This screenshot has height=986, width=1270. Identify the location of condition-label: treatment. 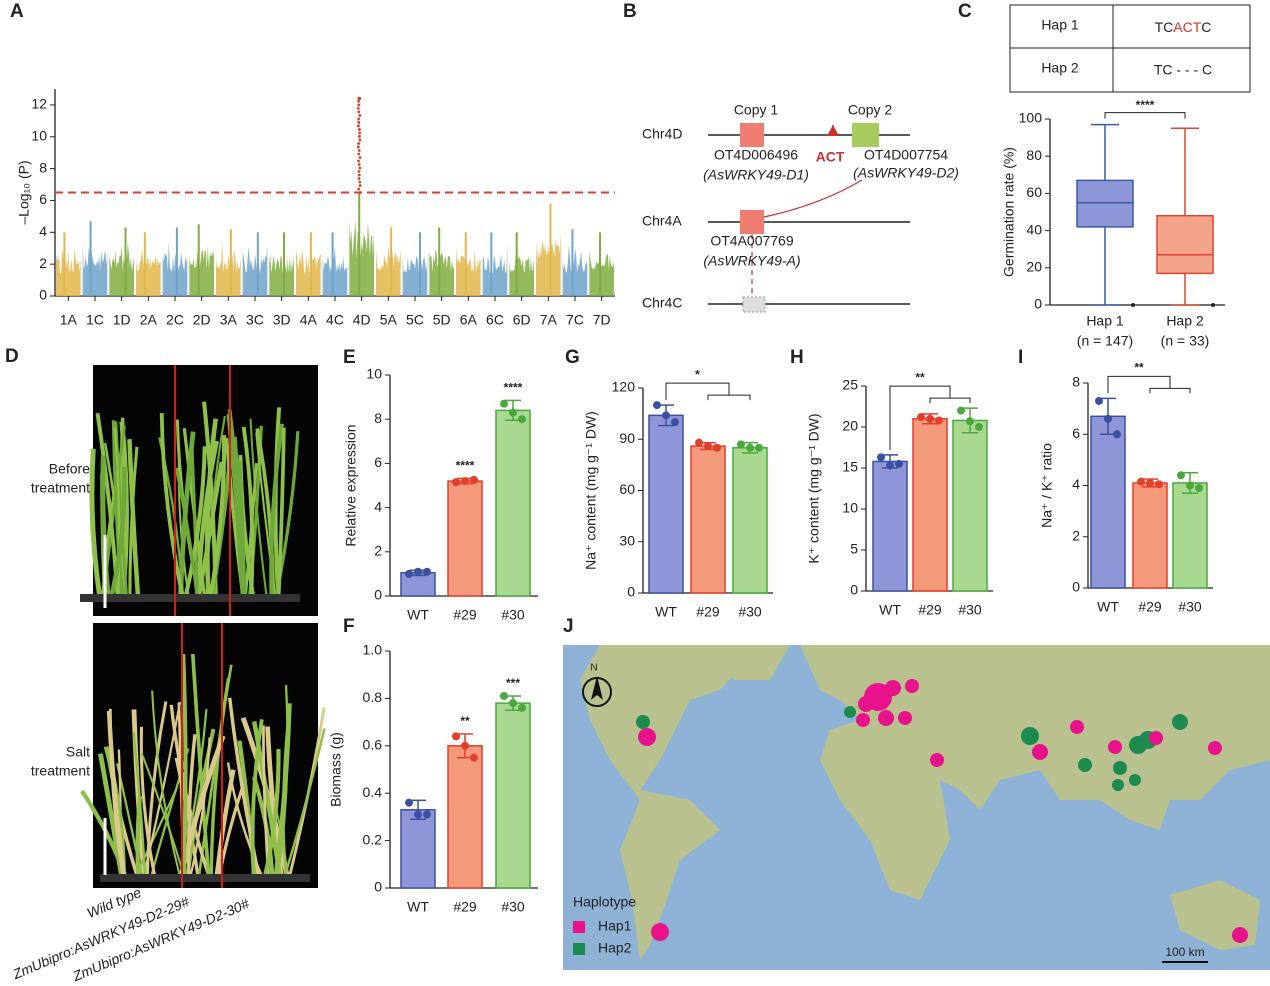
(60, 771).